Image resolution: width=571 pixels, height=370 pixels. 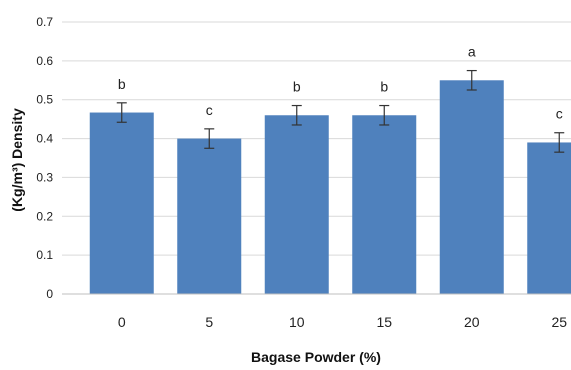 What do you see at coordinates (44, 139) in the screenshot?
I see `y-tick-label: 0.4` at bounding box center [44, 139].